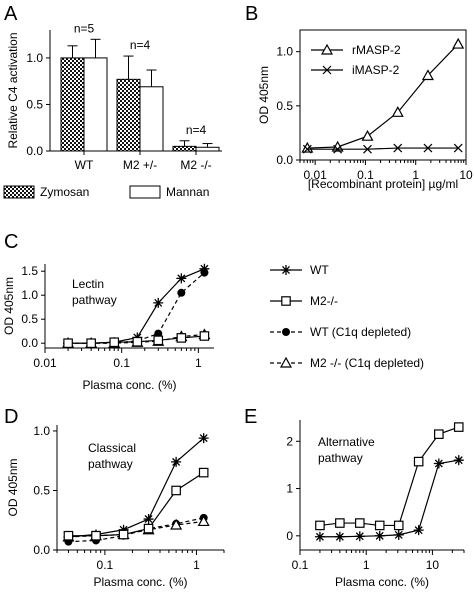  Describe the element at coordinates (94, 300) in the screenshot. I see `panel-annotation: pathway` at that location.